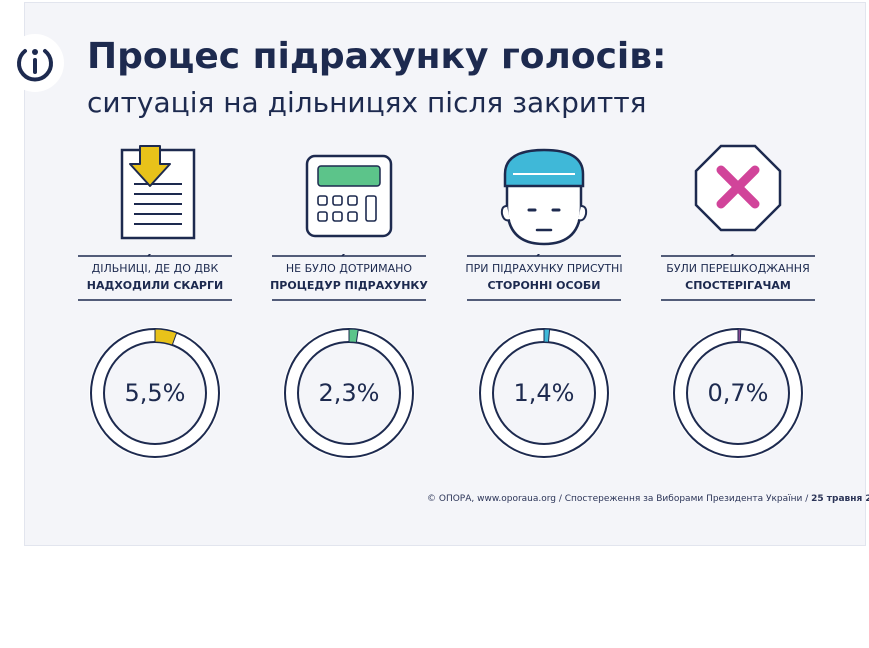  I want to click on logo-badge, so click(35, 63).